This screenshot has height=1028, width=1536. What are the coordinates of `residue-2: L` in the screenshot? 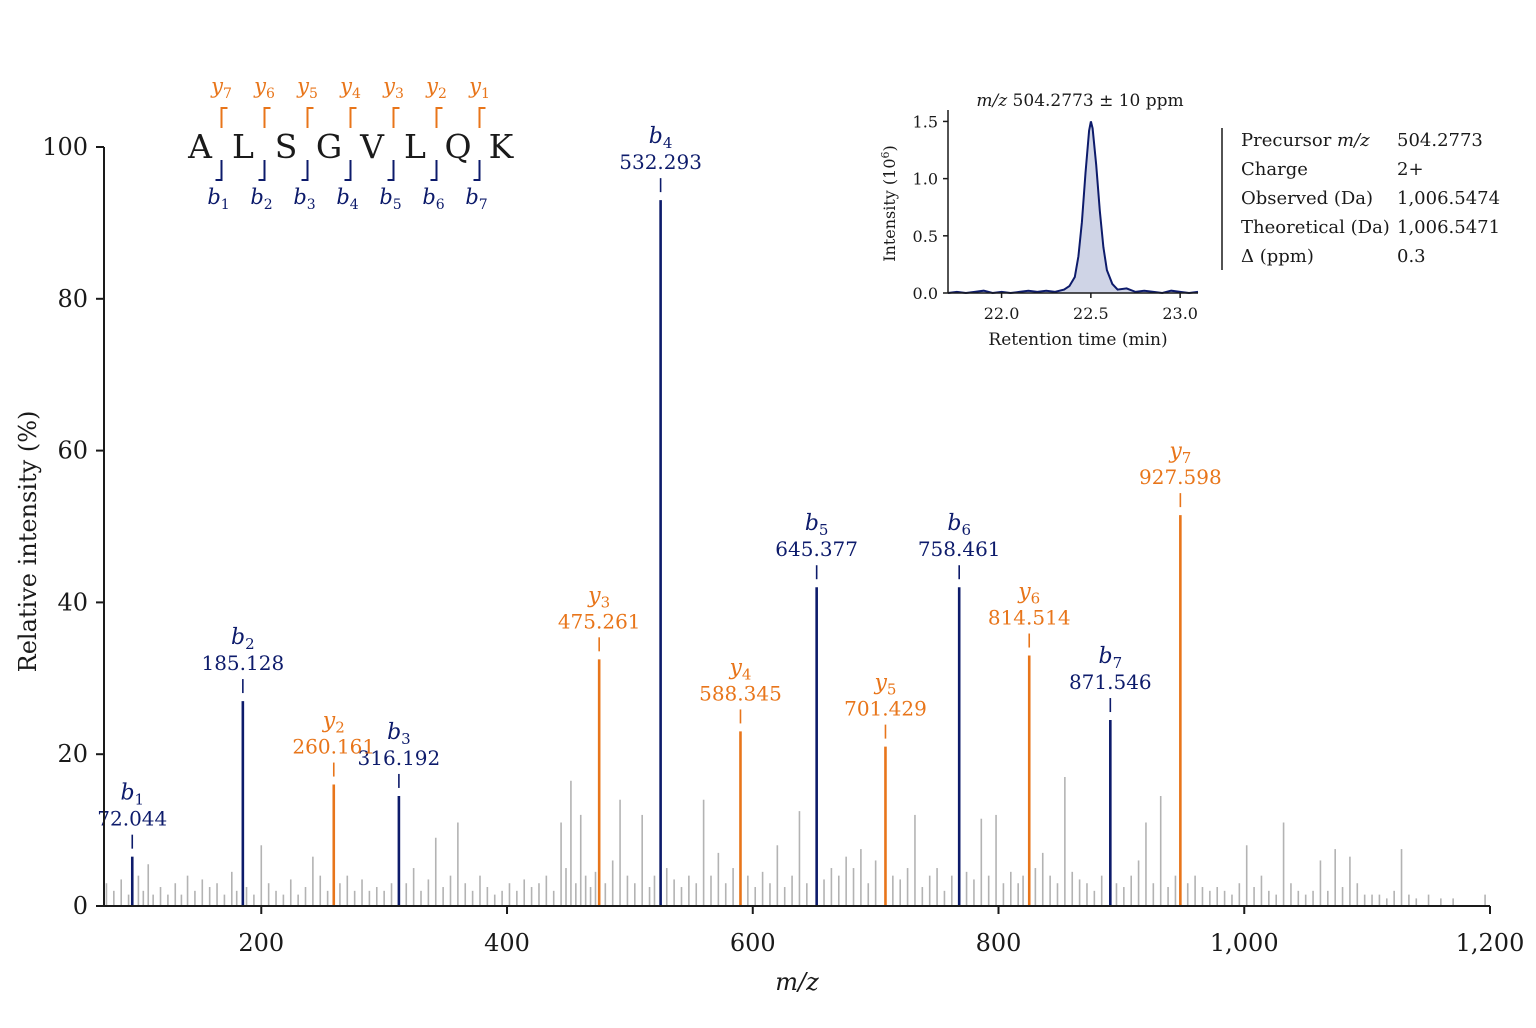 It's located at (243, 146).